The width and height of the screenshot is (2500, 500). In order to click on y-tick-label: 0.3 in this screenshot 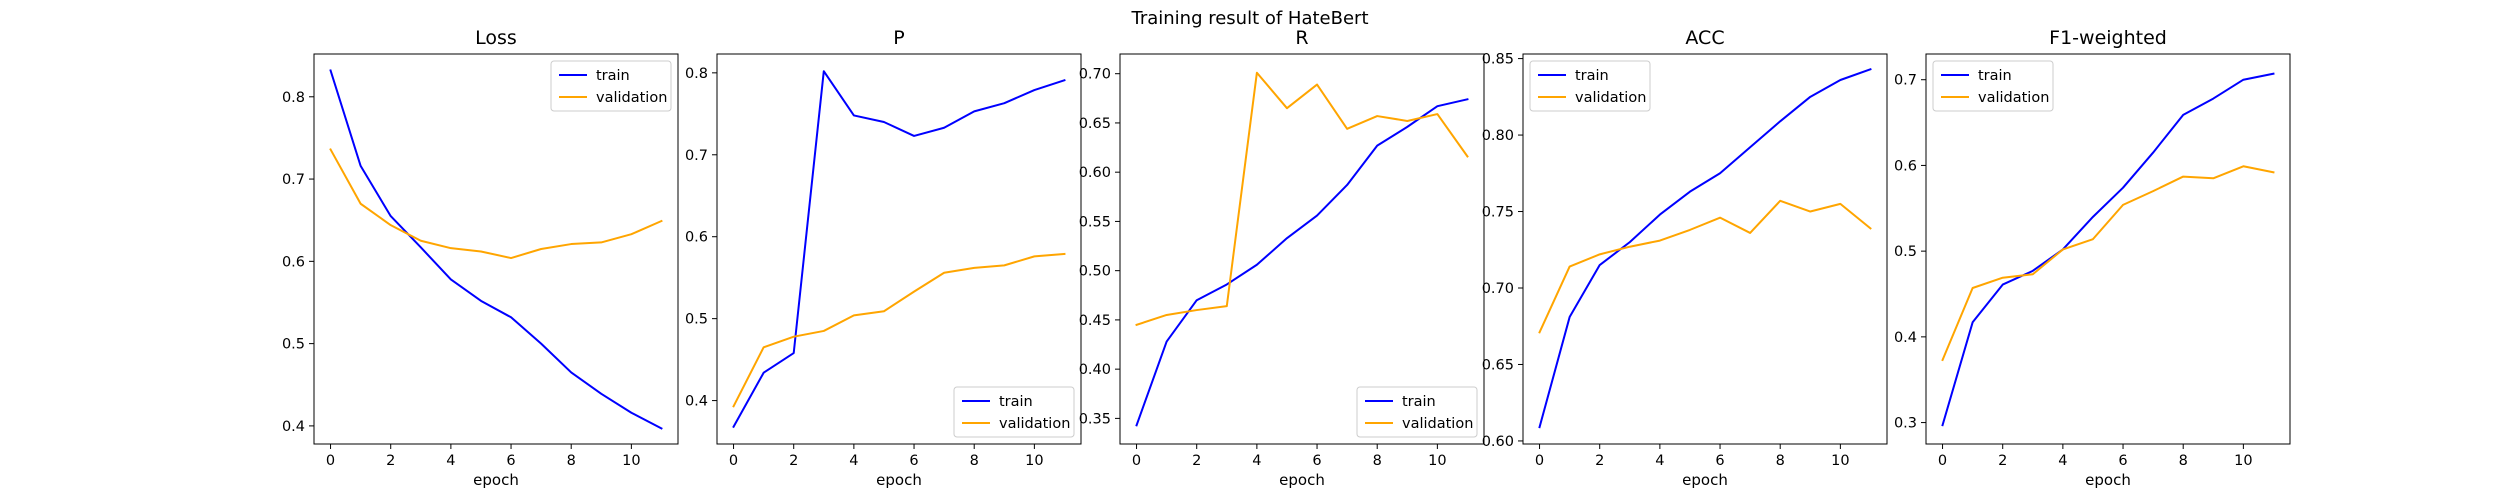, I will do `click(1905, 424)`.